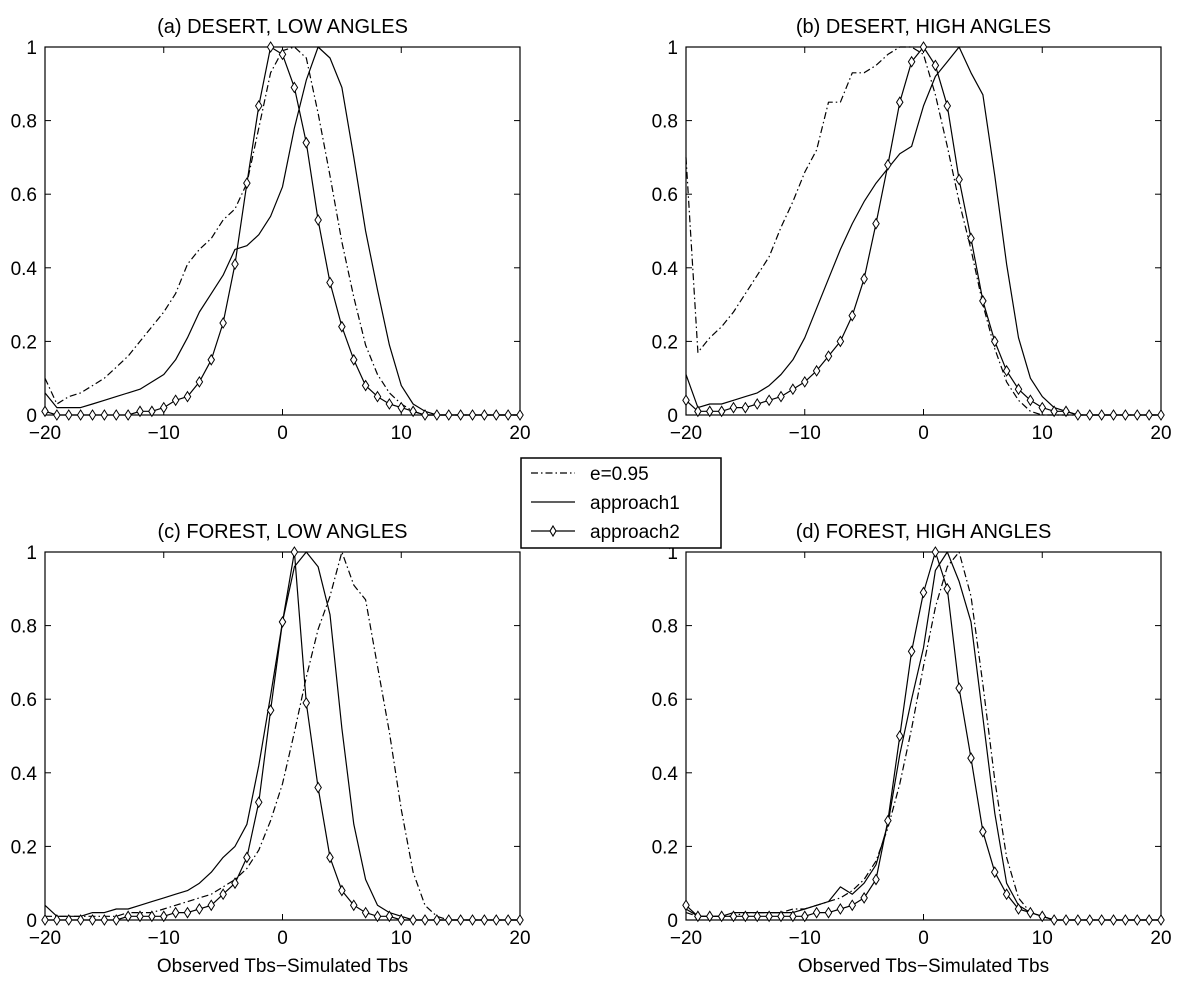 The width and height of the screenshot is (1183, 989). I want to click on legend-label-approach1: approach1, so click(635, 503).